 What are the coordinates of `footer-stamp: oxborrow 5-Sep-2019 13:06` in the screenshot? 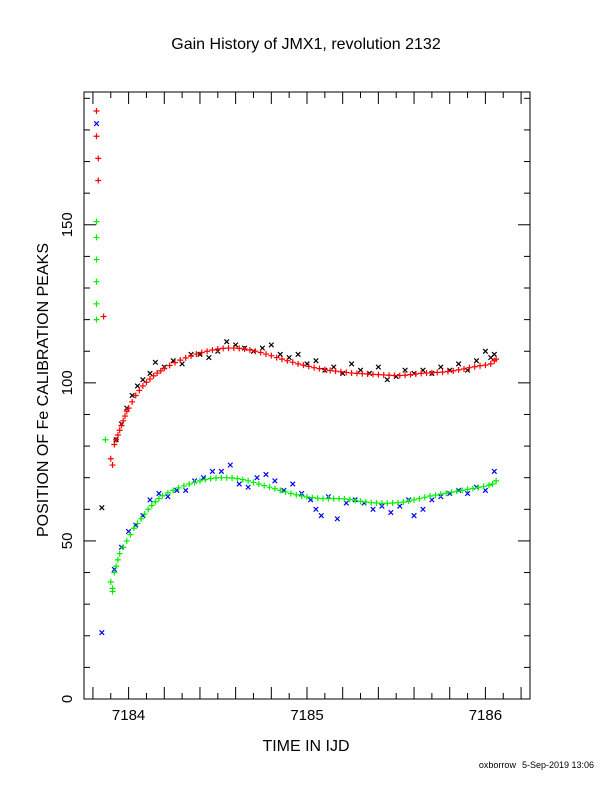 It's located at (533, 765).